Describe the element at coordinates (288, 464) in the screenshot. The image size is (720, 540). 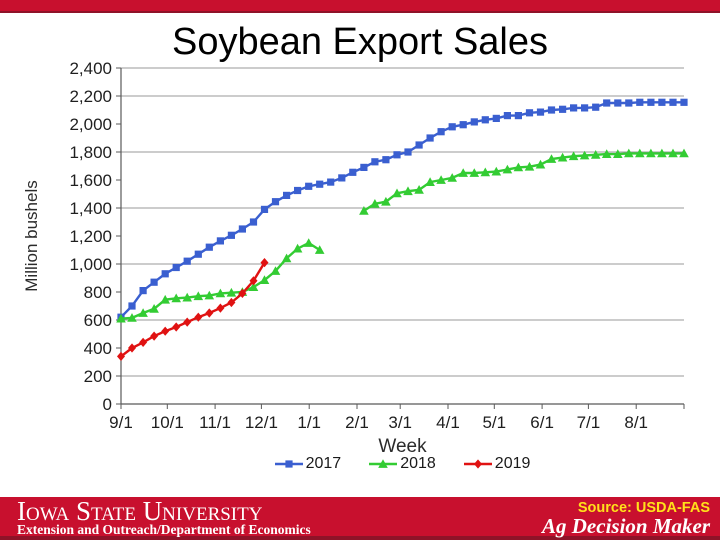
I see `legend-marker-square-icon` at that location.